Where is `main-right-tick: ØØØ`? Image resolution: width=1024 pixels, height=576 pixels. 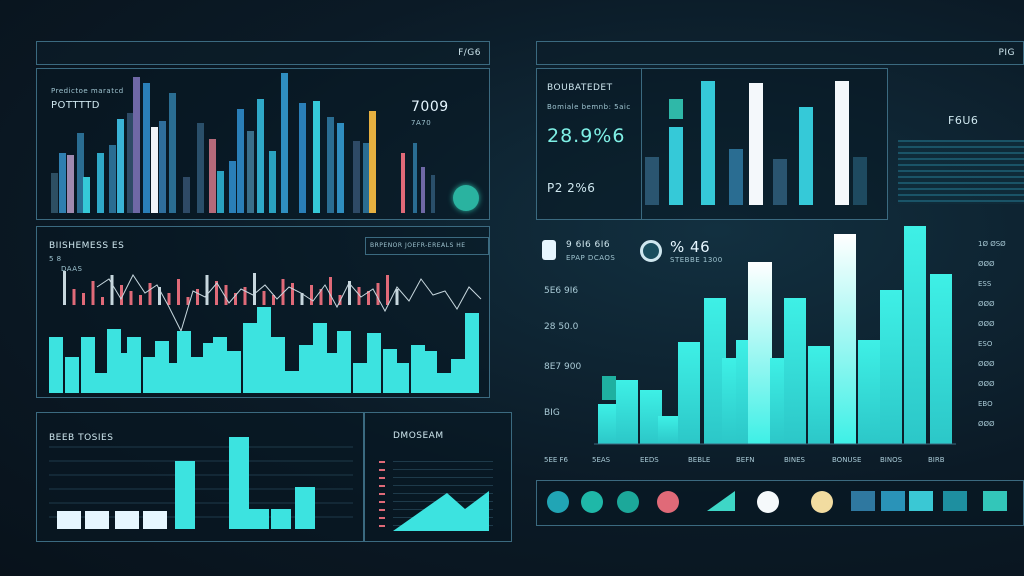
main-right-tick: ØØØ is located at coordinates (986, 364).